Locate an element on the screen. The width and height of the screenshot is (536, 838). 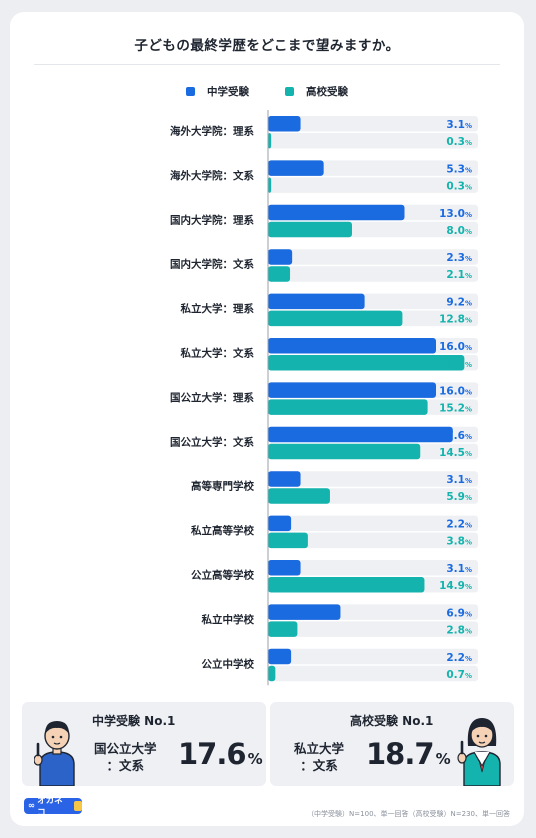
category-label: 高等専門学校 is located at coordinates (222, 486).